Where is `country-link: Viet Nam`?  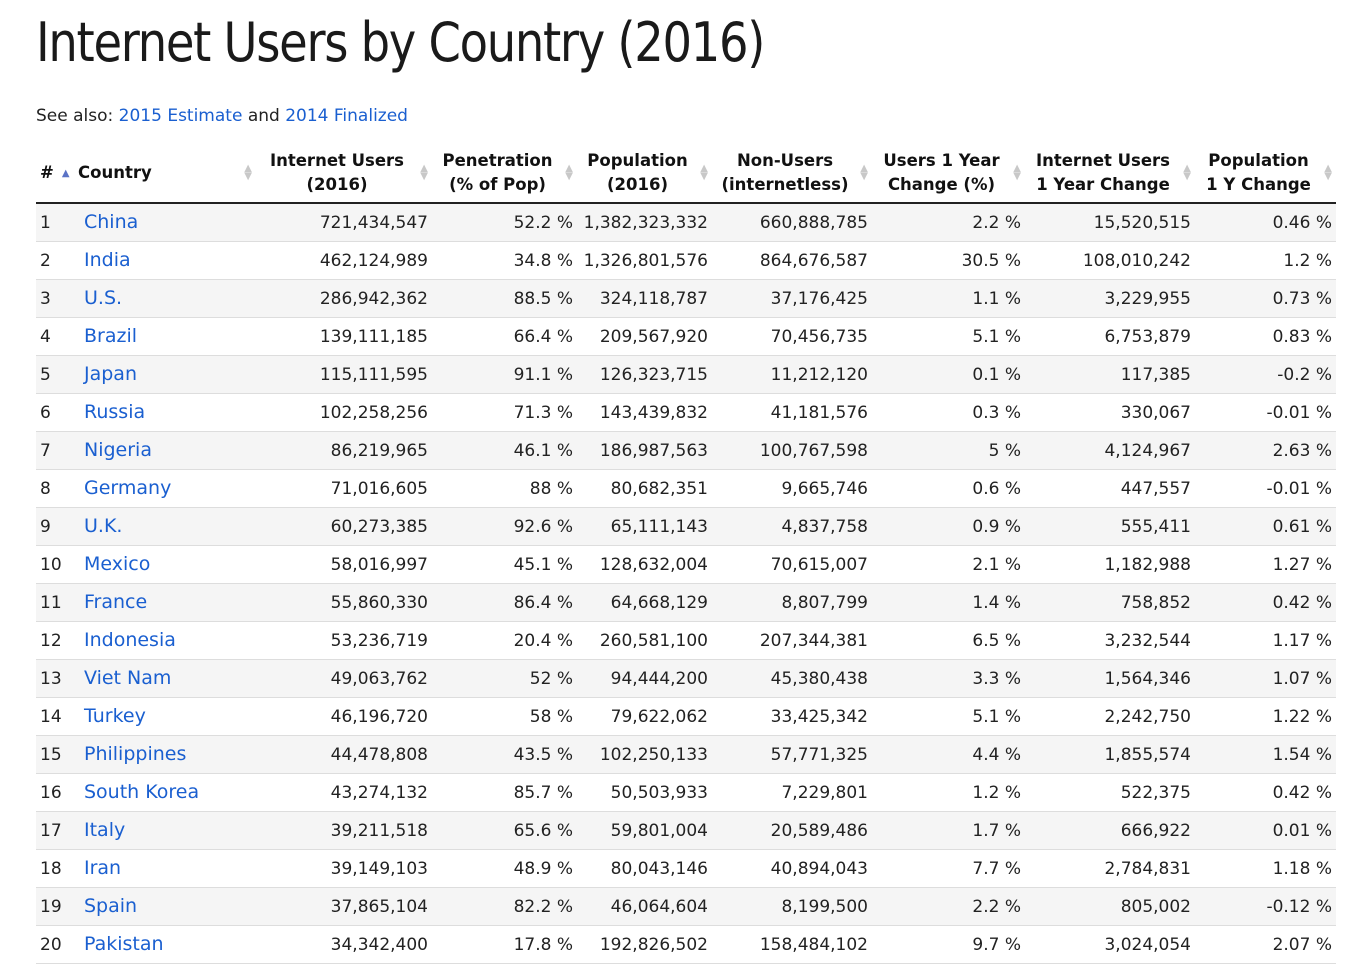
country-link: Viet Nam is located at coordinates (128, 678).